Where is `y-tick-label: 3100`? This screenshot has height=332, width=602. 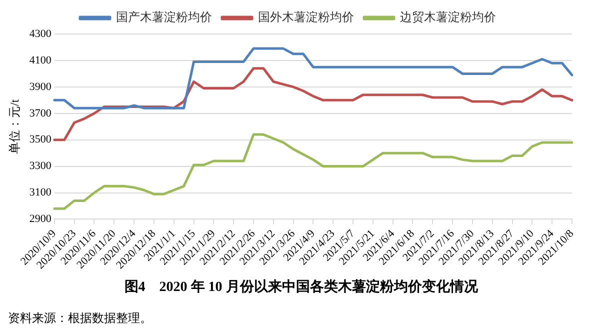 y-tick-label: 3100 is located at coordinates (40, 192).